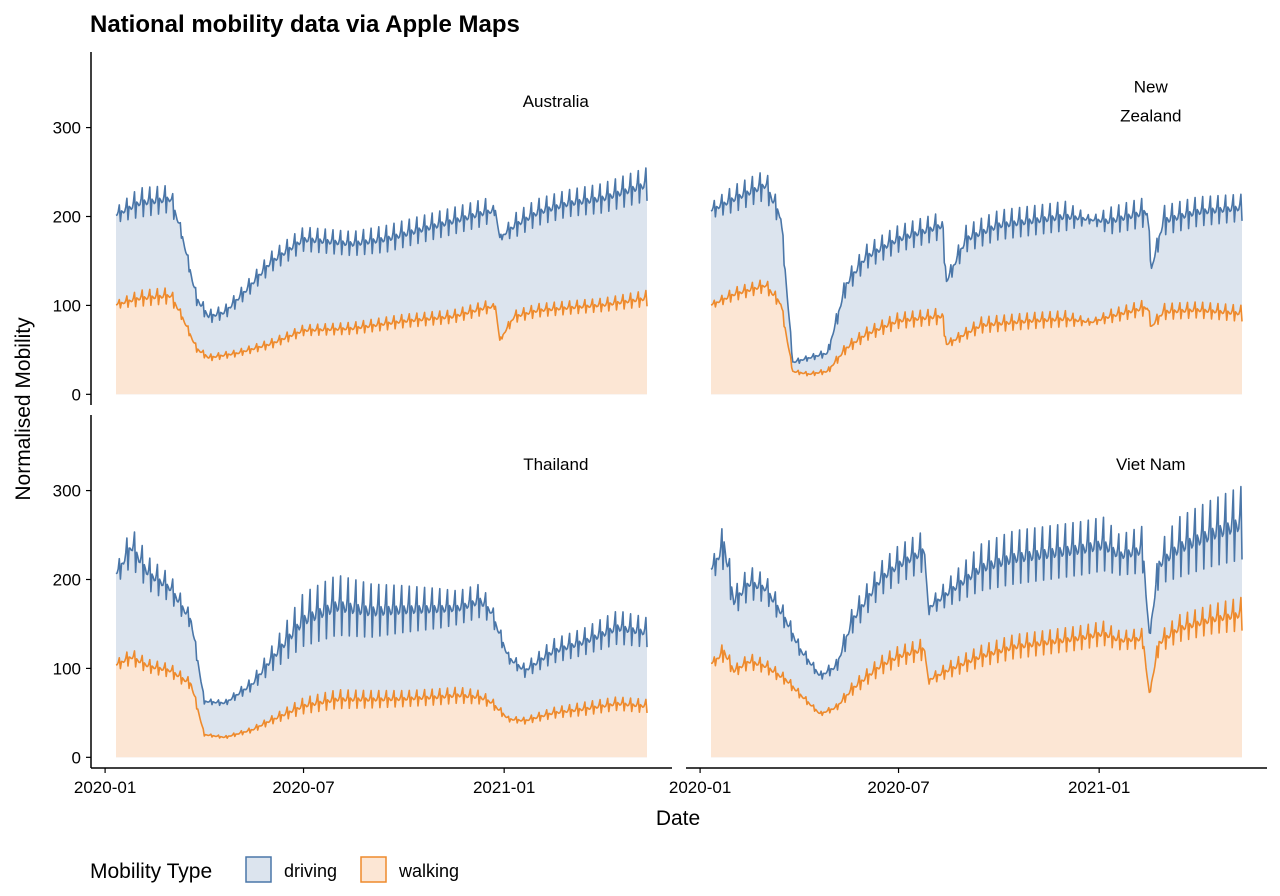 This screenshot has width=1280, height=896. Describe the element at coordinates (310, 871) in the screenshot. I see `legend-label-driving: driving` at that location.